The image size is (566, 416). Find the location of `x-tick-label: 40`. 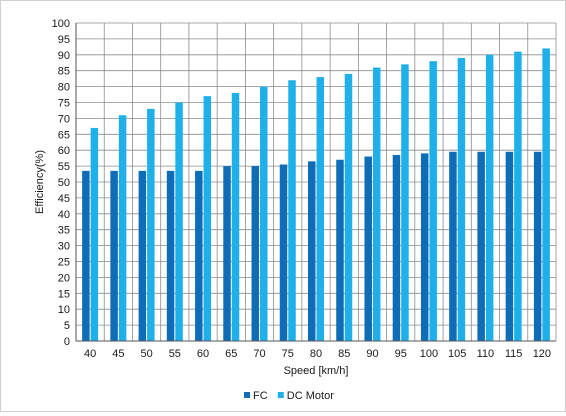

x-tick-label: 40 is located at coordinates (90, 354).